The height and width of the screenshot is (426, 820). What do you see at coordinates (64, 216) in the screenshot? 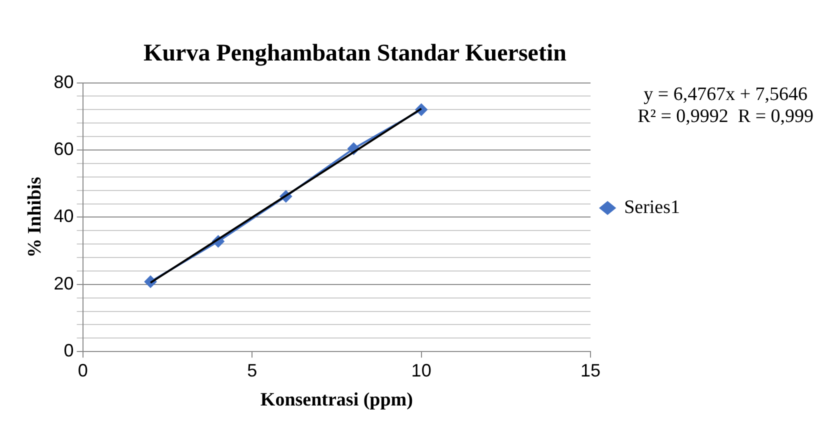
I see `y-tick-label: 40` at bounding box center [64, 216].